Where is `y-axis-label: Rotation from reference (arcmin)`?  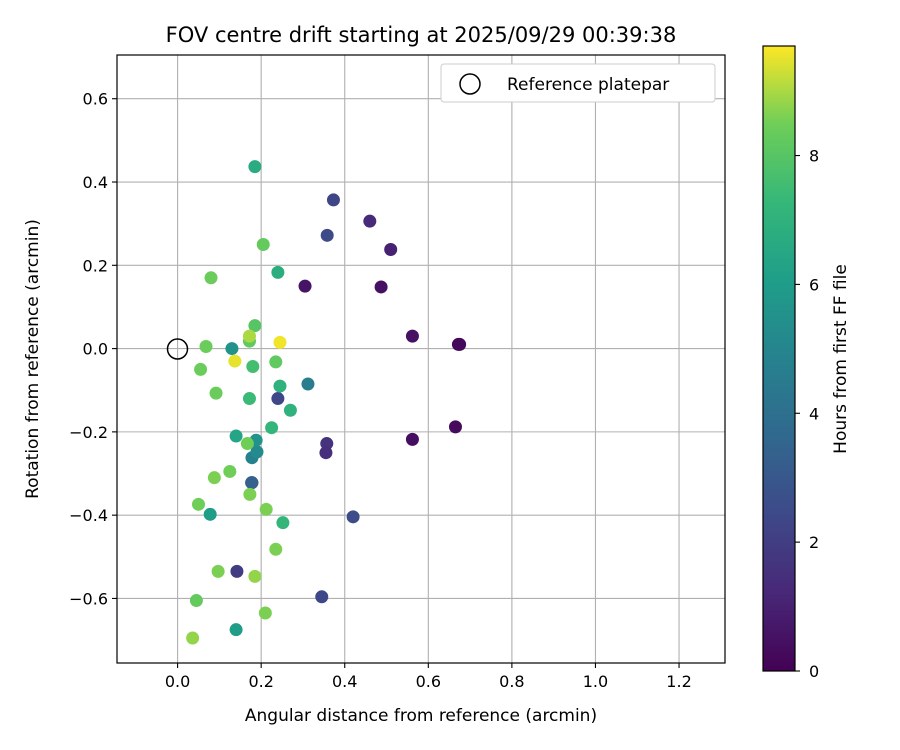 y-axis-label: Rotation from reference (arcmin) is located at coordinates (33, 359).